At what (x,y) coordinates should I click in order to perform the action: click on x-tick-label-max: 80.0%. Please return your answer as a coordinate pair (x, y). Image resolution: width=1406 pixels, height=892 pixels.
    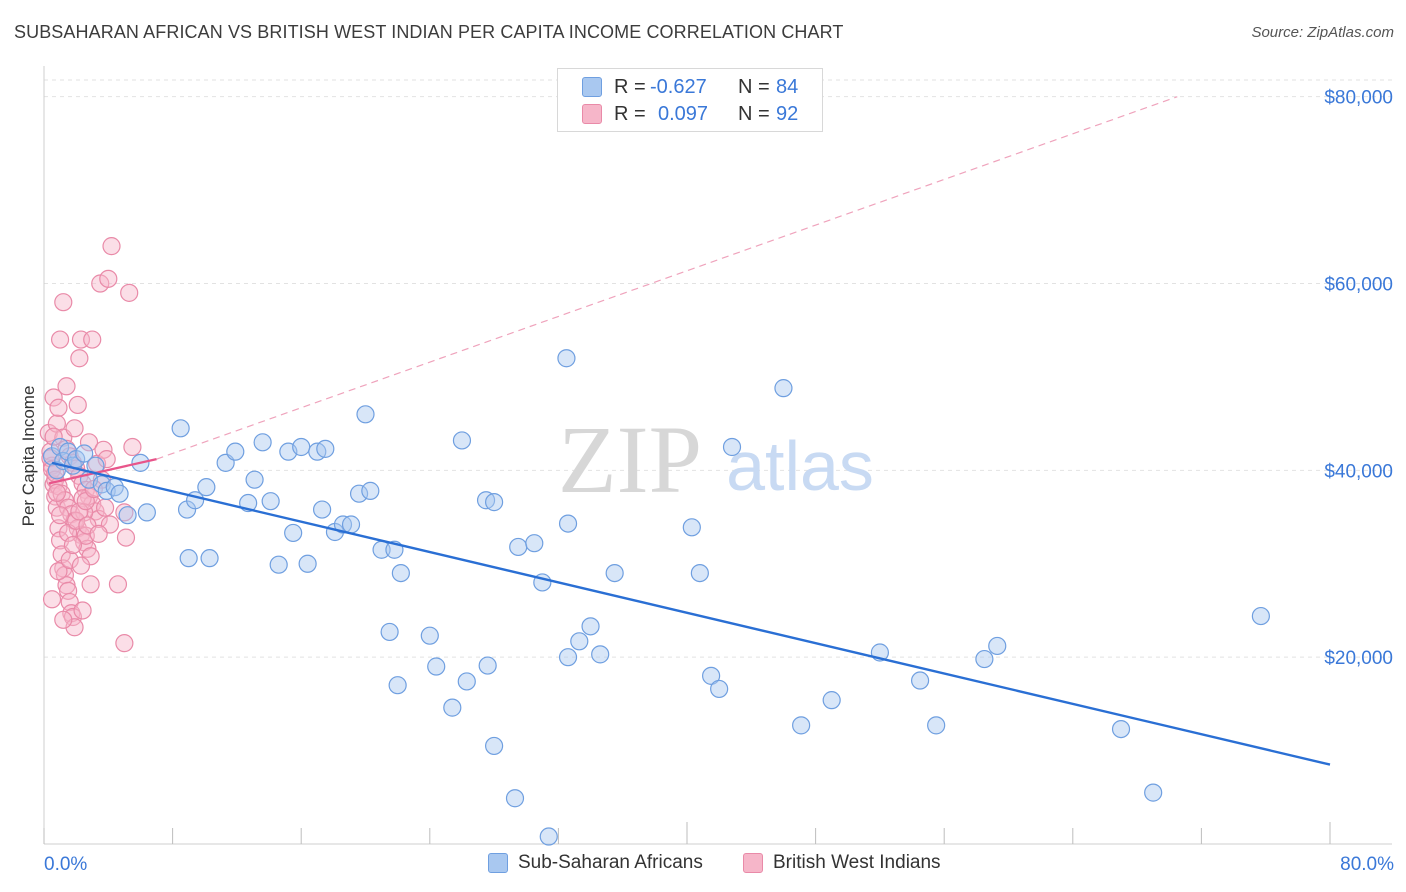
    Looking at the image, I should click on (1367, 864).